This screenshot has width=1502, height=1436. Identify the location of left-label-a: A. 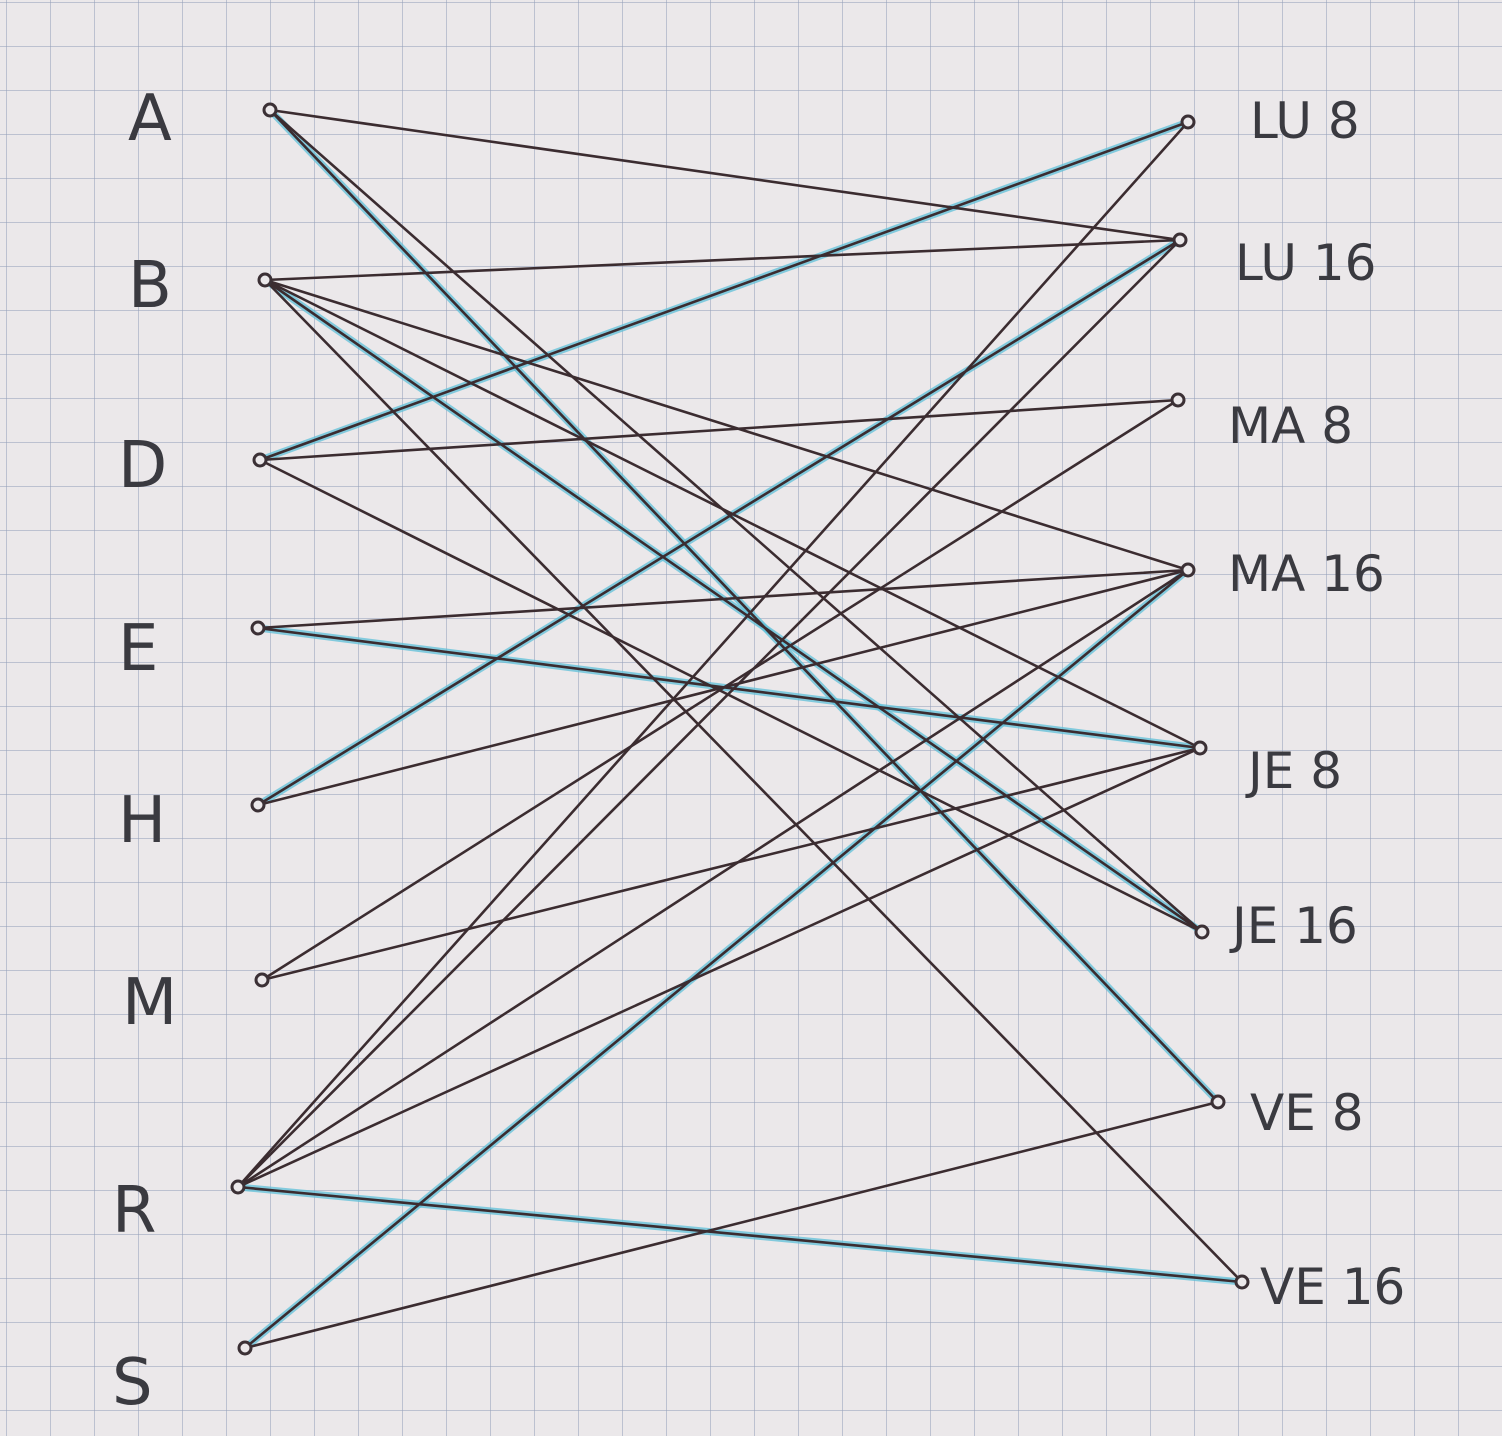
(150, 119).